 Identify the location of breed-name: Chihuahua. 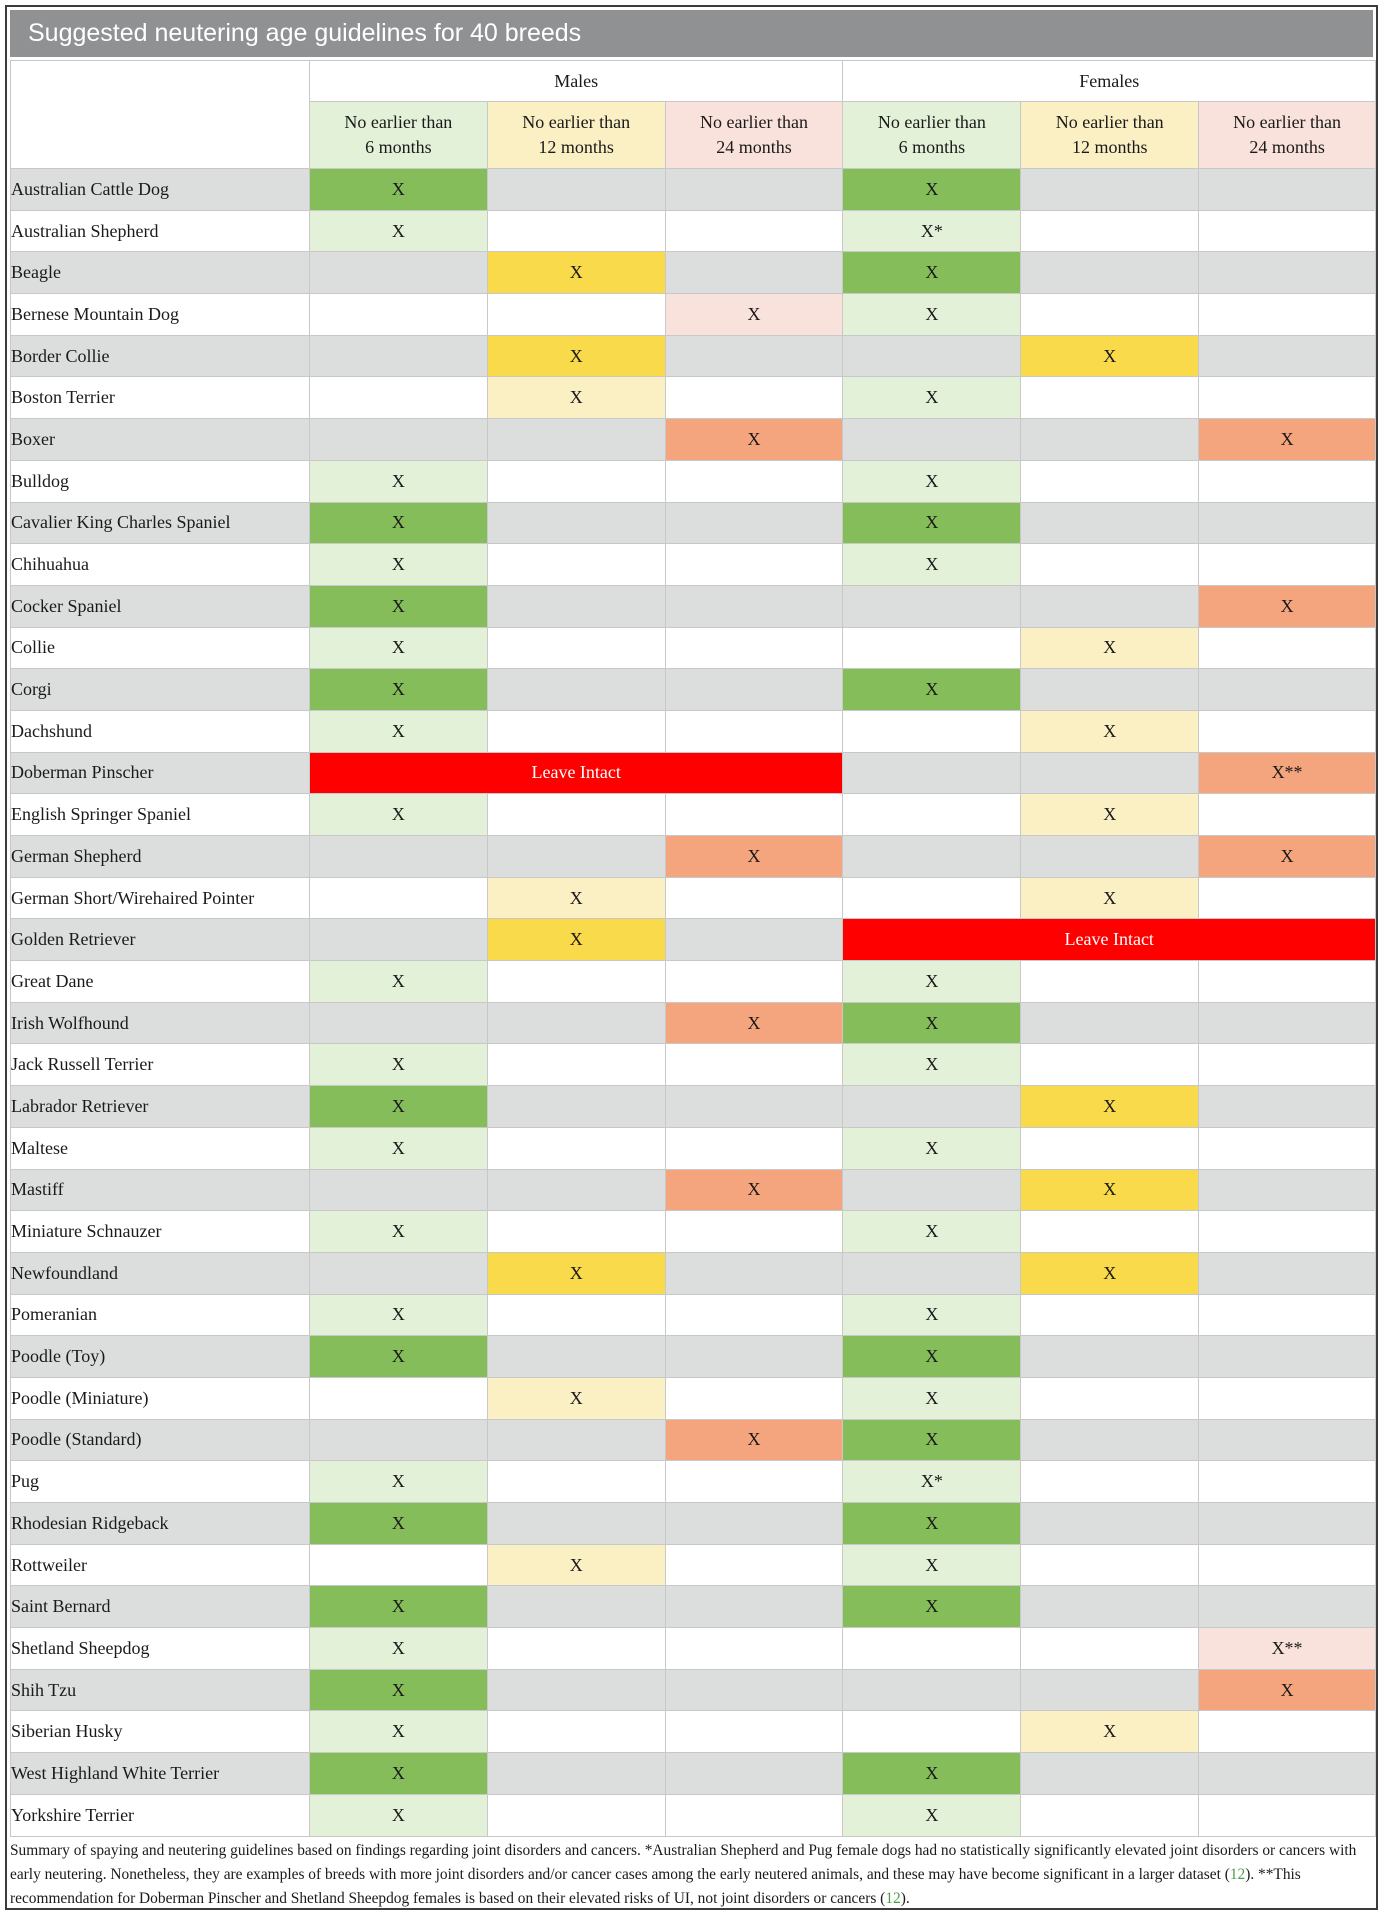
(160, 564).